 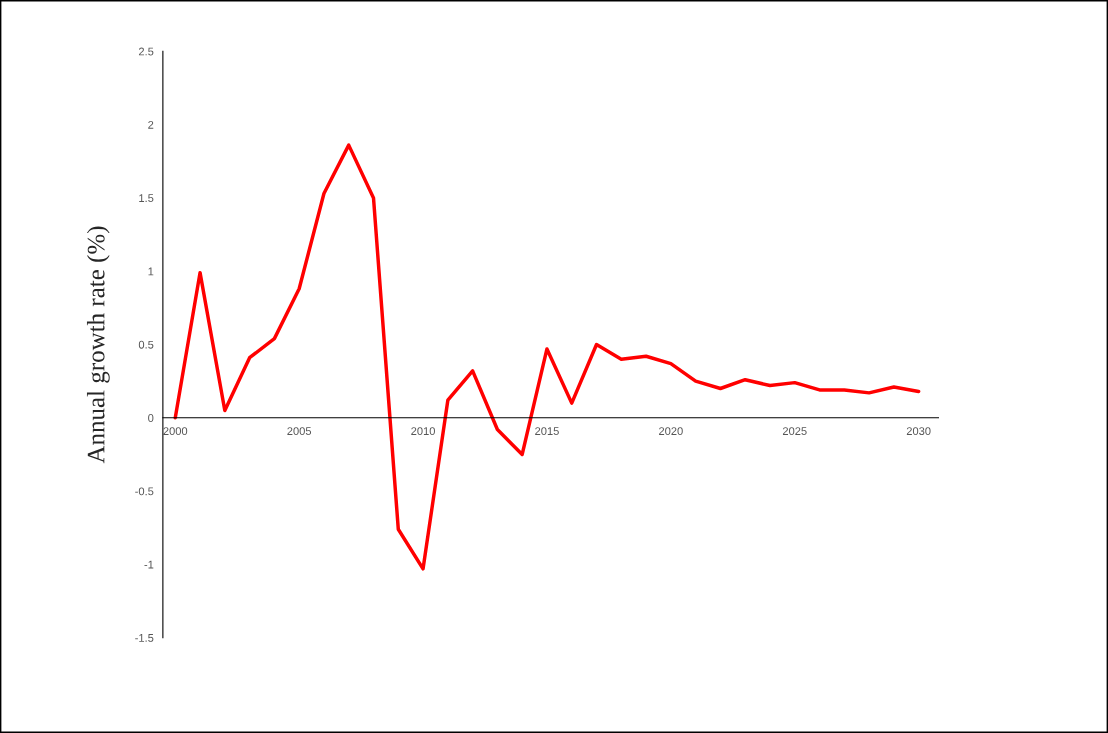 What do you see at coordinates (149, 564) in the screenshot?
I see `y-tick-label: -1` at bounding box center [149, 564].